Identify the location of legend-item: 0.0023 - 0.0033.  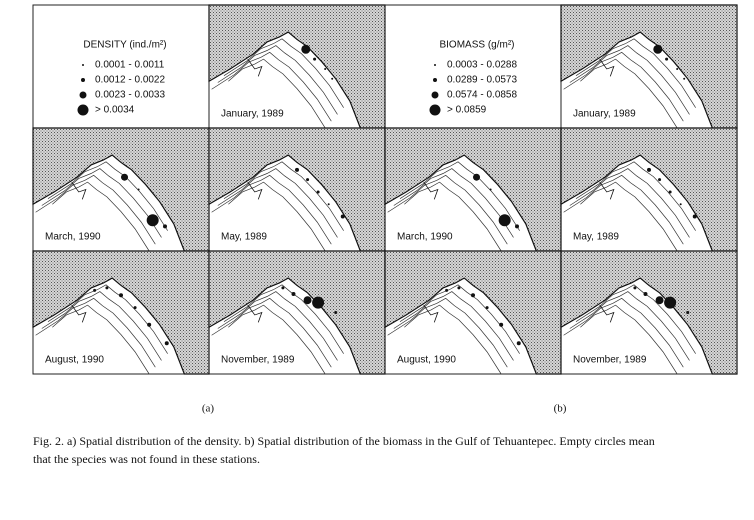
(130, 95).